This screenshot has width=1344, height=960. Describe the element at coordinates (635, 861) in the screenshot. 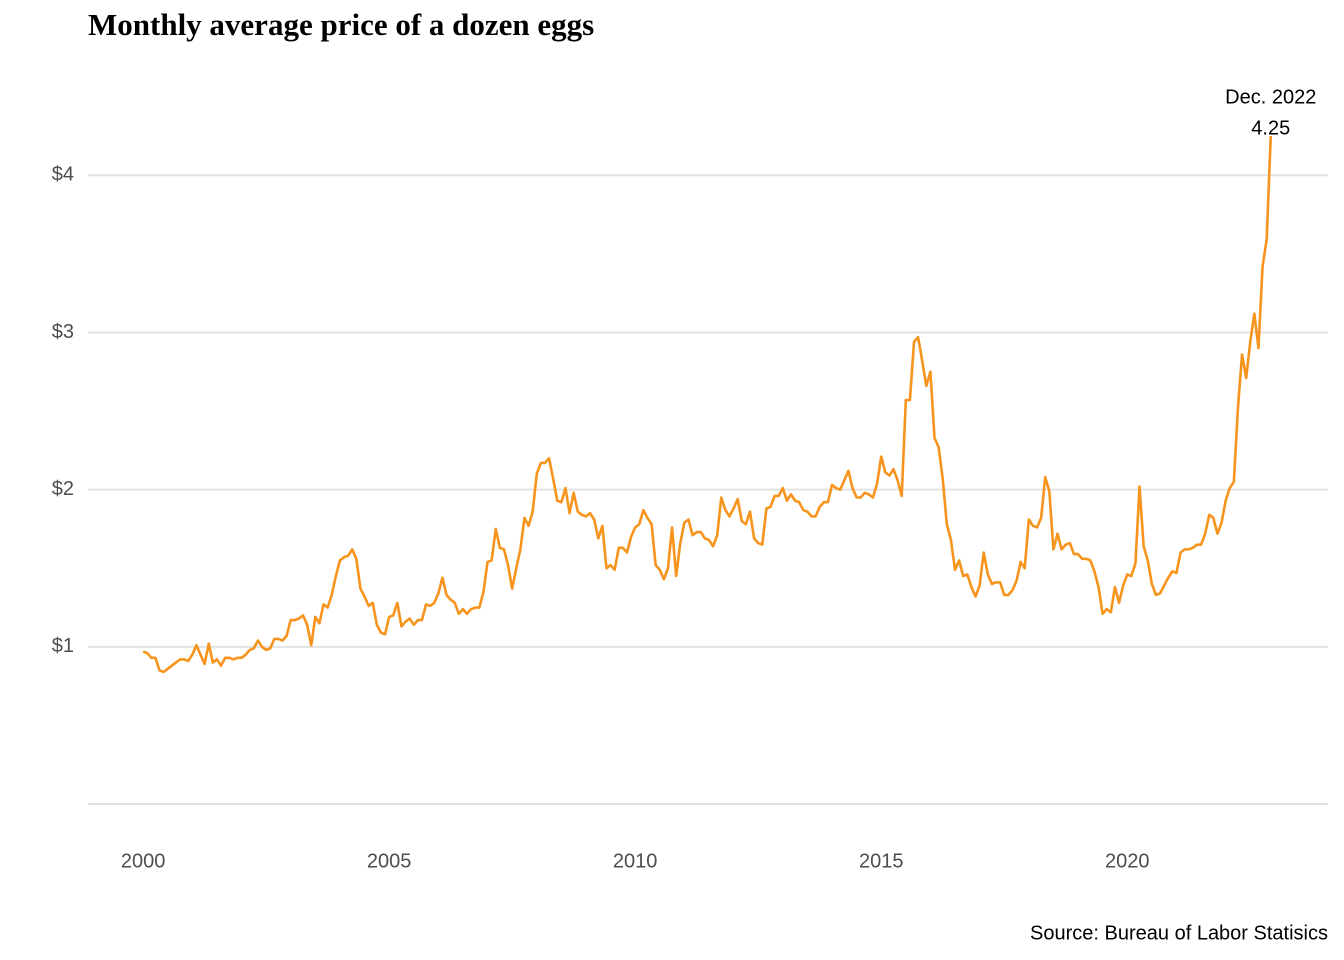

I see `x-tick-label: 2010` at that location.